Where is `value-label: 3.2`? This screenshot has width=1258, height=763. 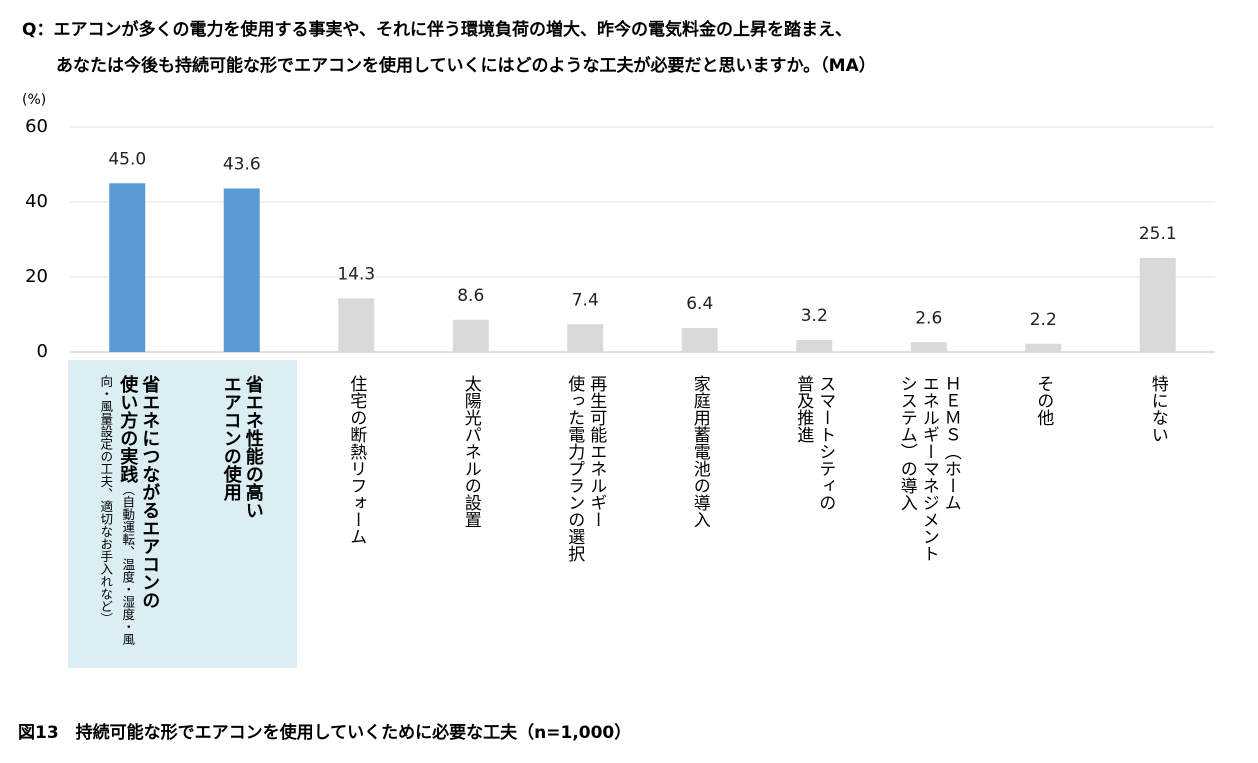
value-label: 3.2 is located at coordinates (814, 316).